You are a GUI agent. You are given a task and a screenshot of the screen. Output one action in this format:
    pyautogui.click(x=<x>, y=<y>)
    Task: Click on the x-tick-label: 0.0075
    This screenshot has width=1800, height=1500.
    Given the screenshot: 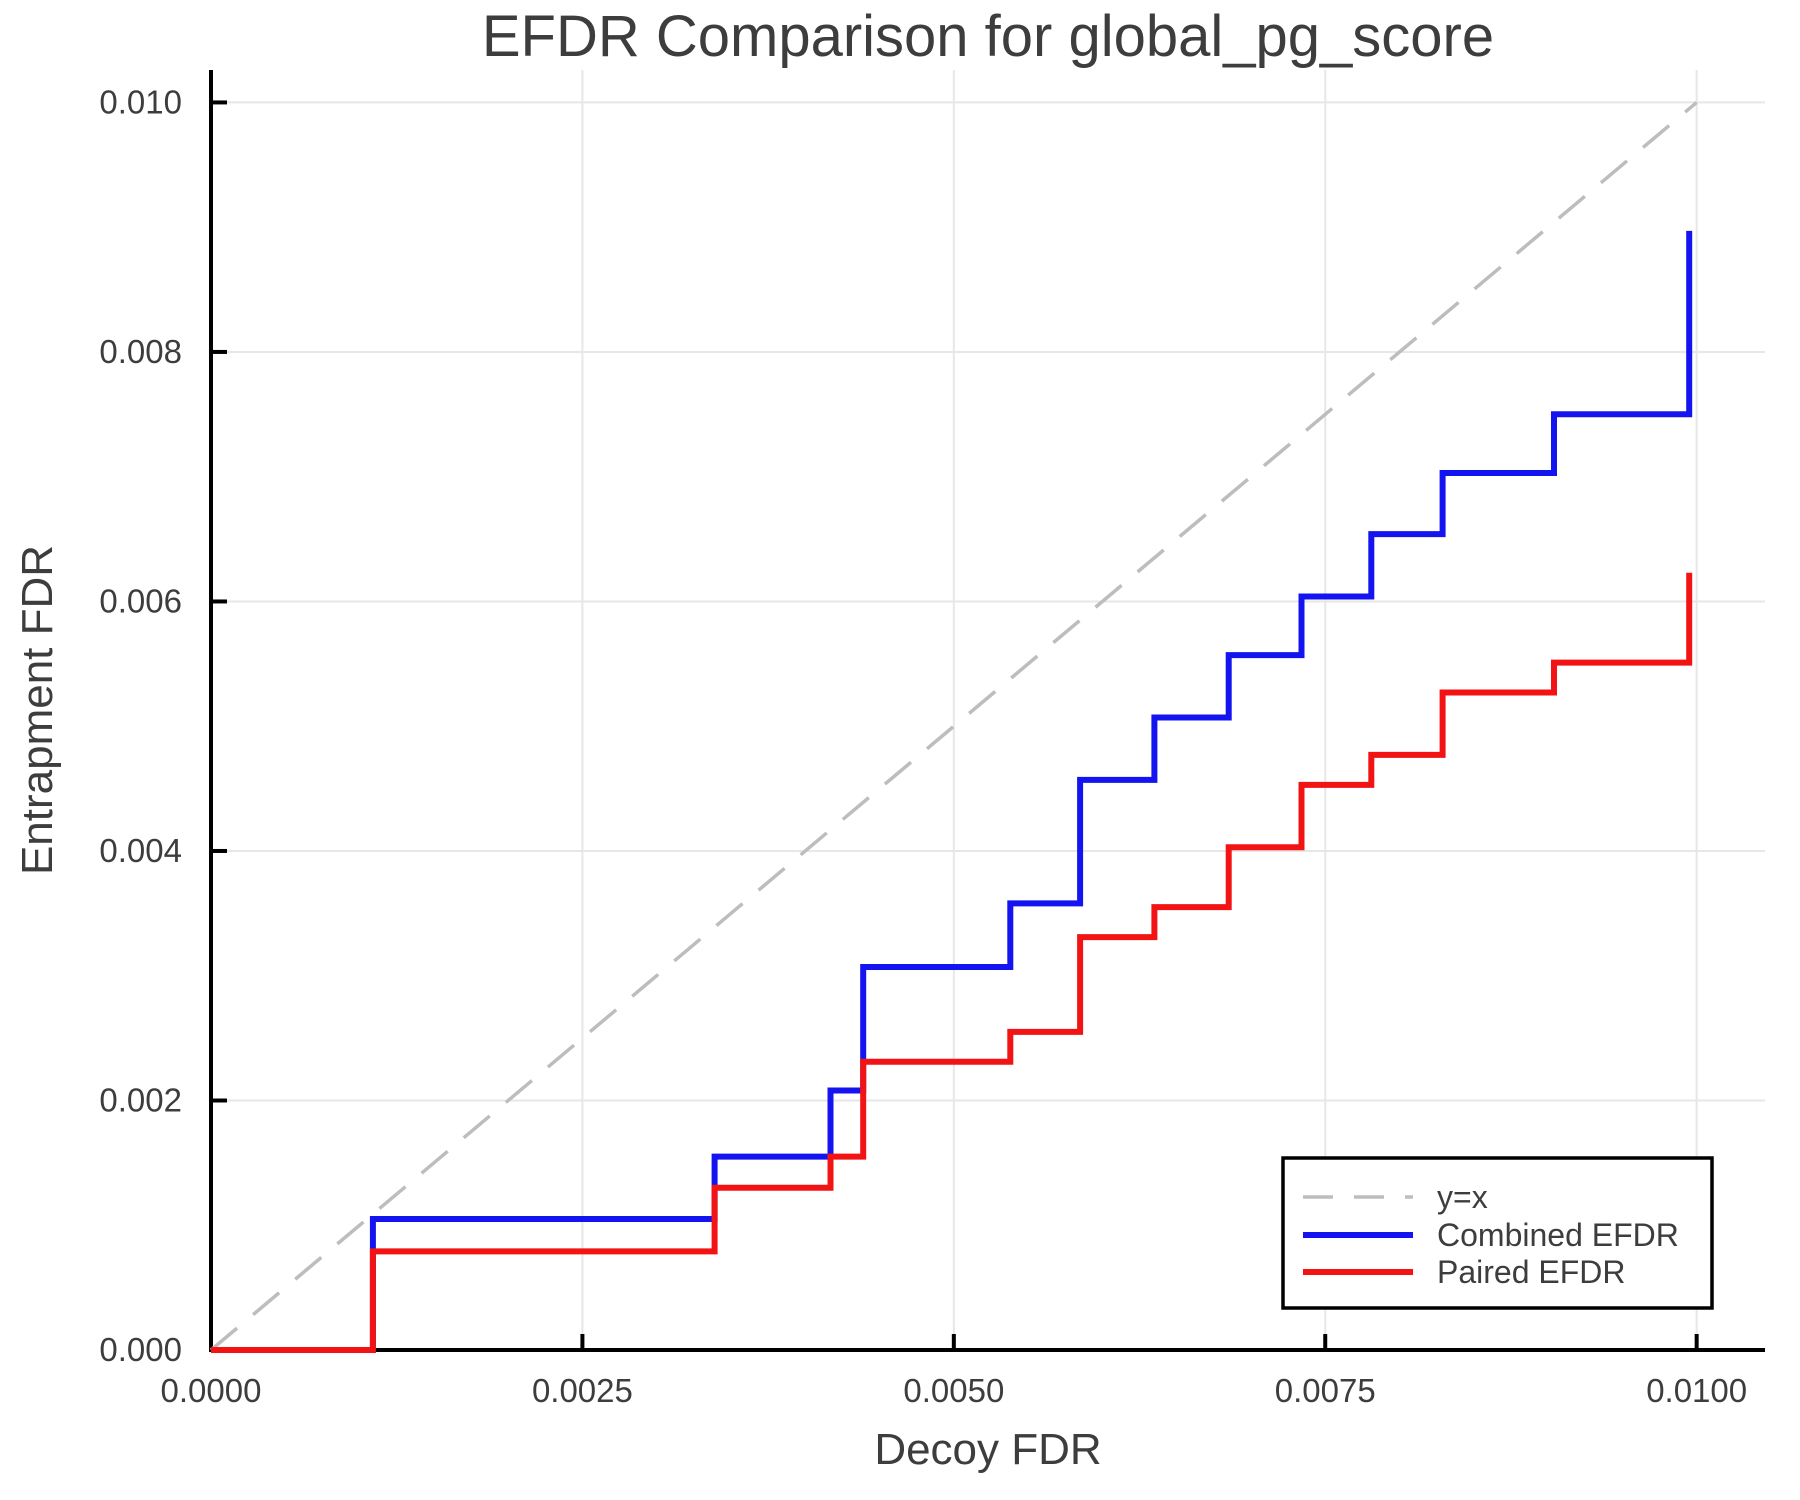 What is the action you would take?
    pyautogui.click(x=1325, y=1390)
    